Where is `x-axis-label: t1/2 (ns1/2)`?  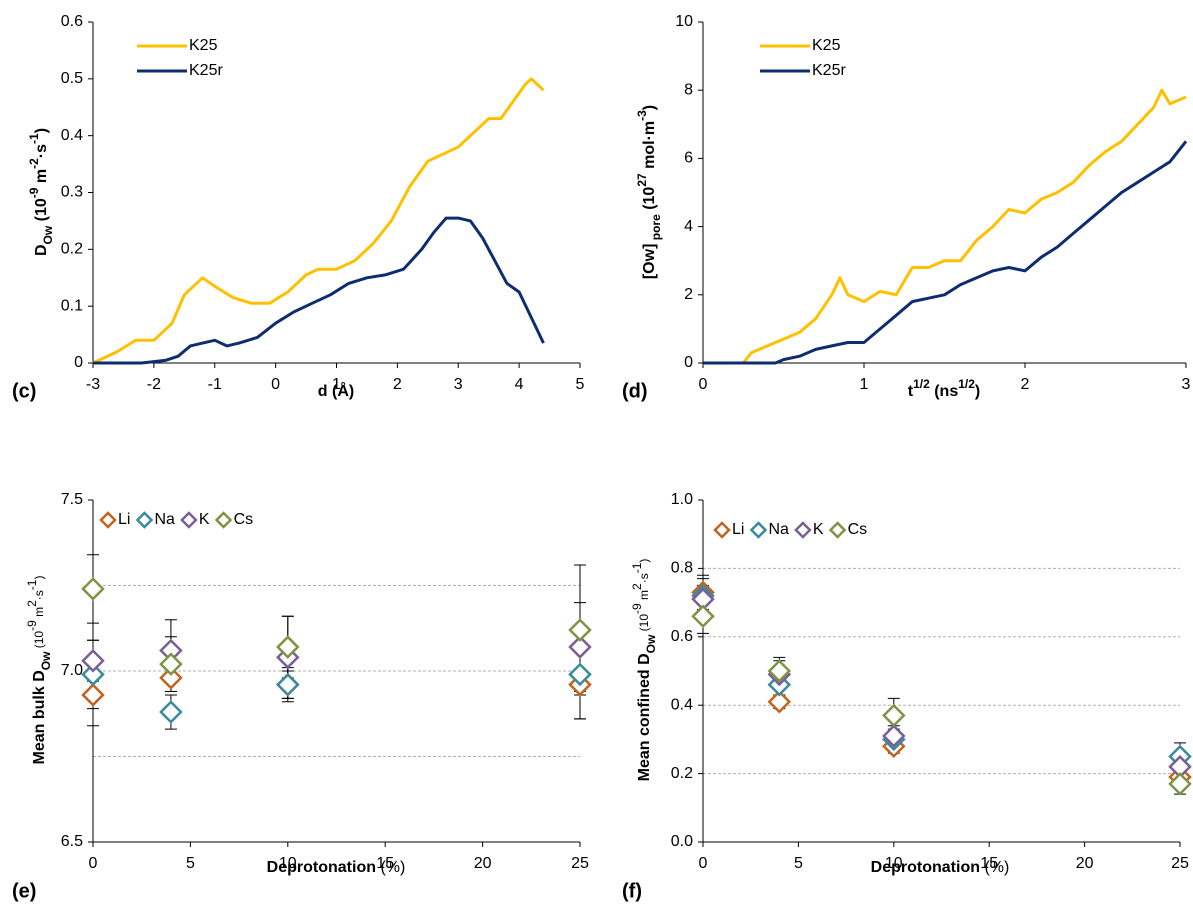
x-axis-label: t1/2 (ns1/2) is located at coordinates (944, 388).